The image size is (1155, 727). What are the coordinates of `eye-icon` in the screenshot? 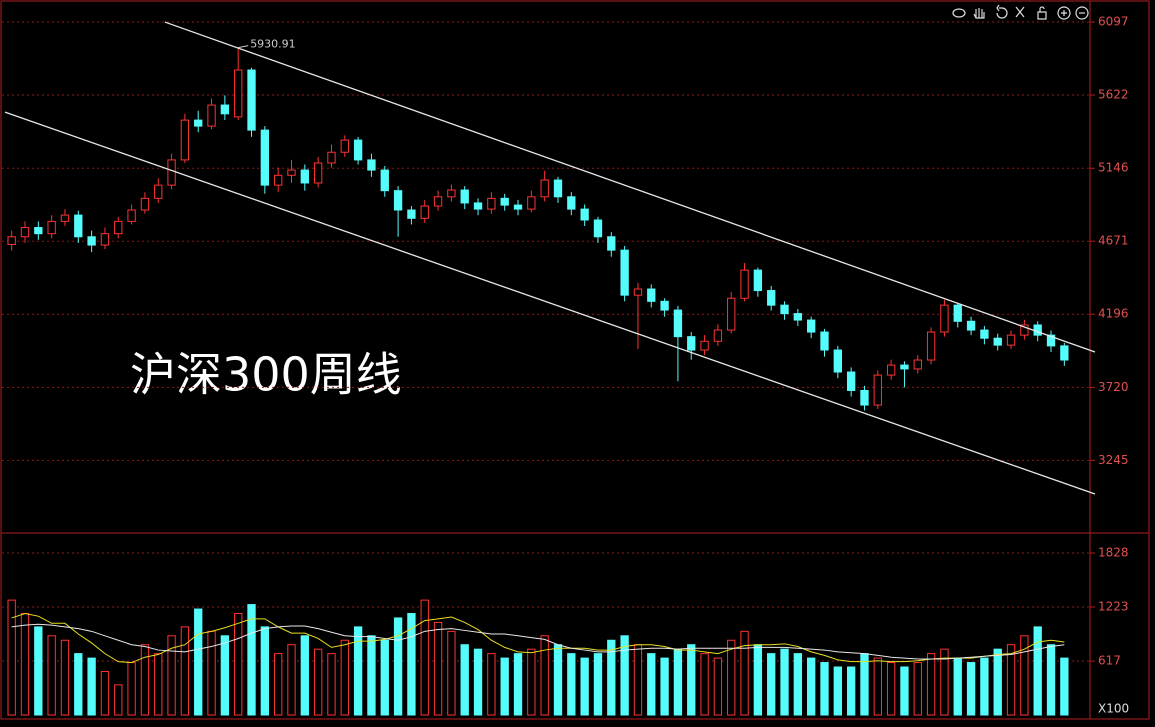 It's located at (959, 13).